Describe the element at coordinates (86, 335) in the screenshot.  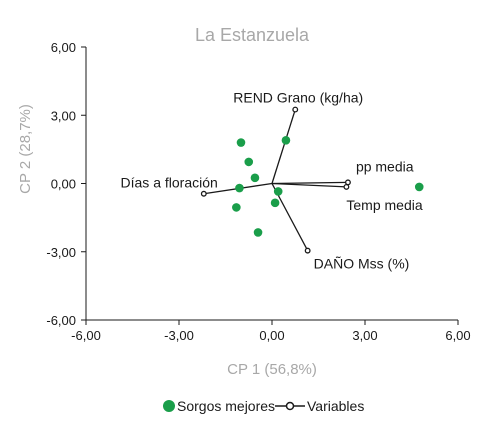
I see `x-tick-label: -6,00` at that location.